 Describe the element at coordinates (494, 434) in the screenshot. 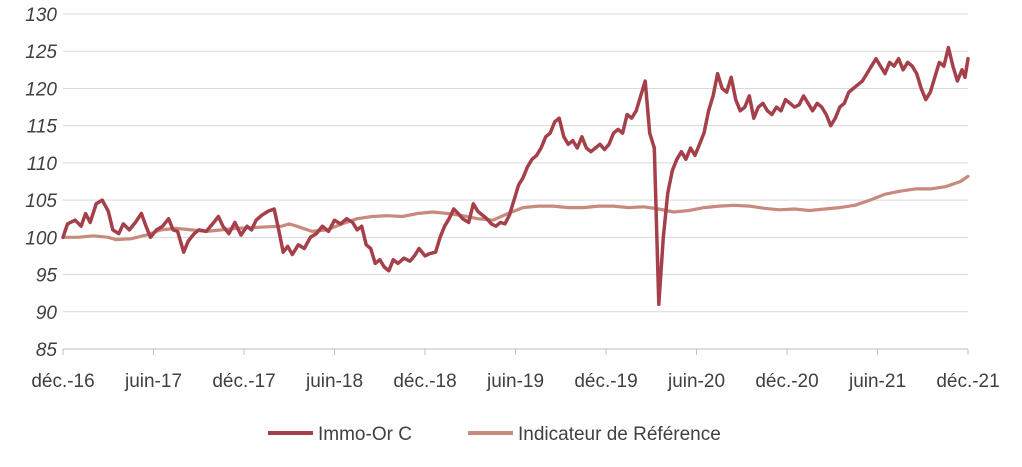

I see `legend: Immo-Or C Indicateur de Référence` at that location.